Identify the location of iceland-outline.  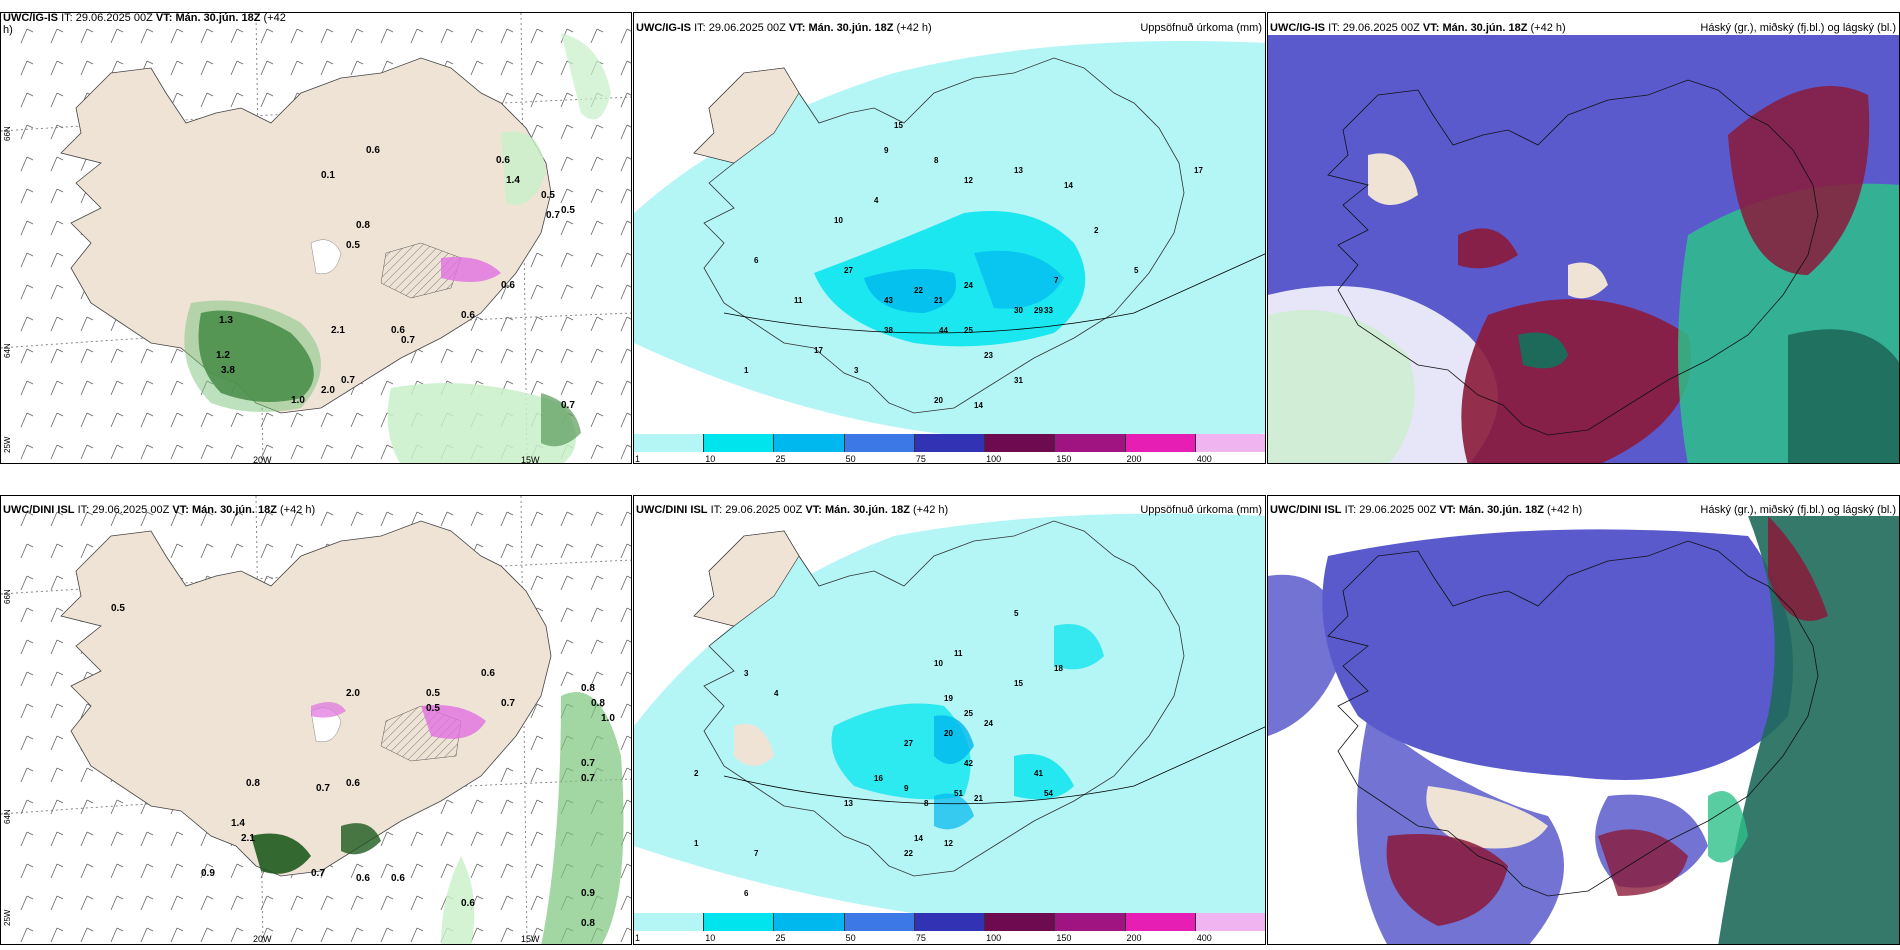
(1573, 718).